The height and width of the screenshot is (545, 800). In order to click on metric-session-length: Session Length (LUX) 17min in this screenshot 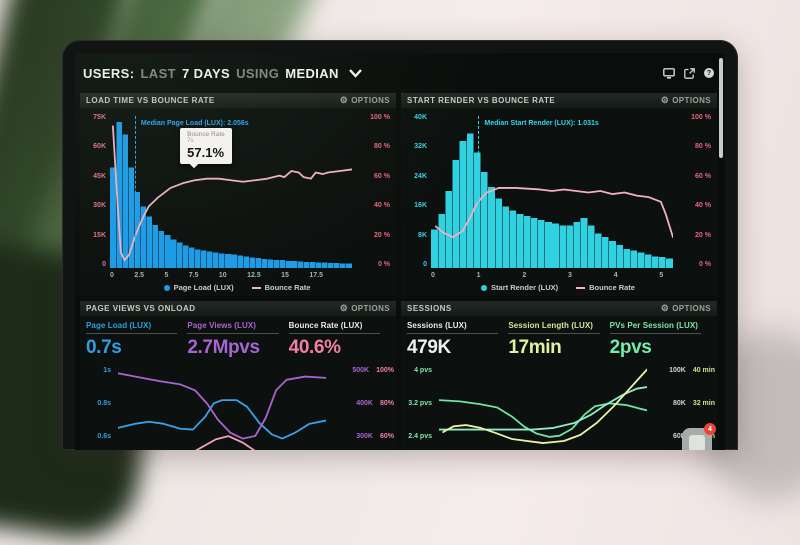, I will do `click(558, 340)`.